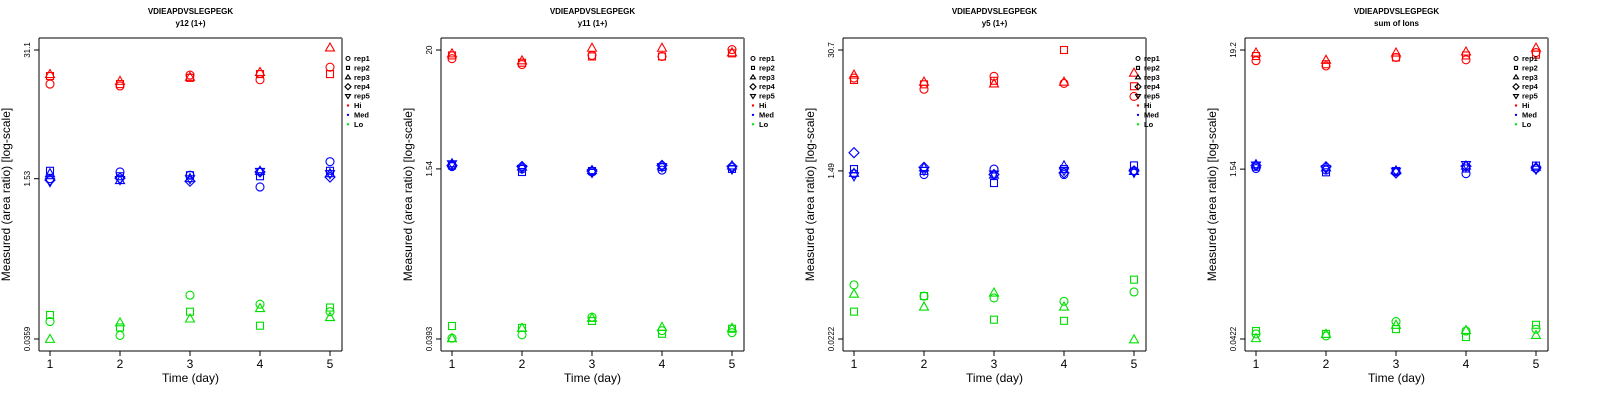 The width and height of the screenshot is (1600, 400). What do you see at coordinates (27, 50) in the screenshot?
I see `y-tick-label: 31.1` at bounding box center [27, 50].